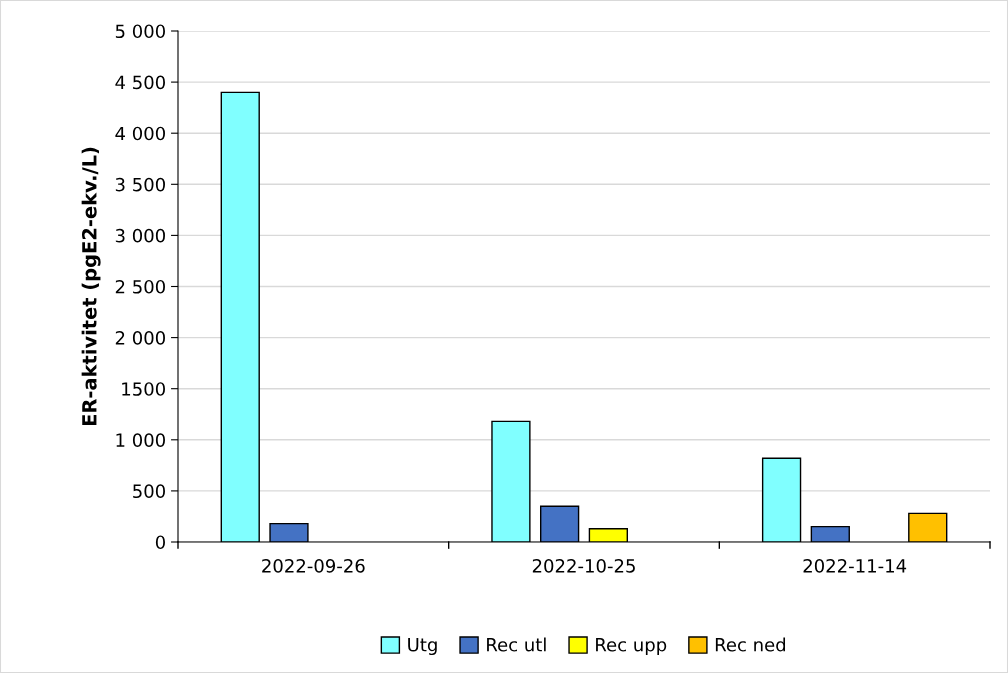  Describe the element at coordinates (855, 565) in the screenshot. I see `x-tick-label: 2022-11-14` at that location.